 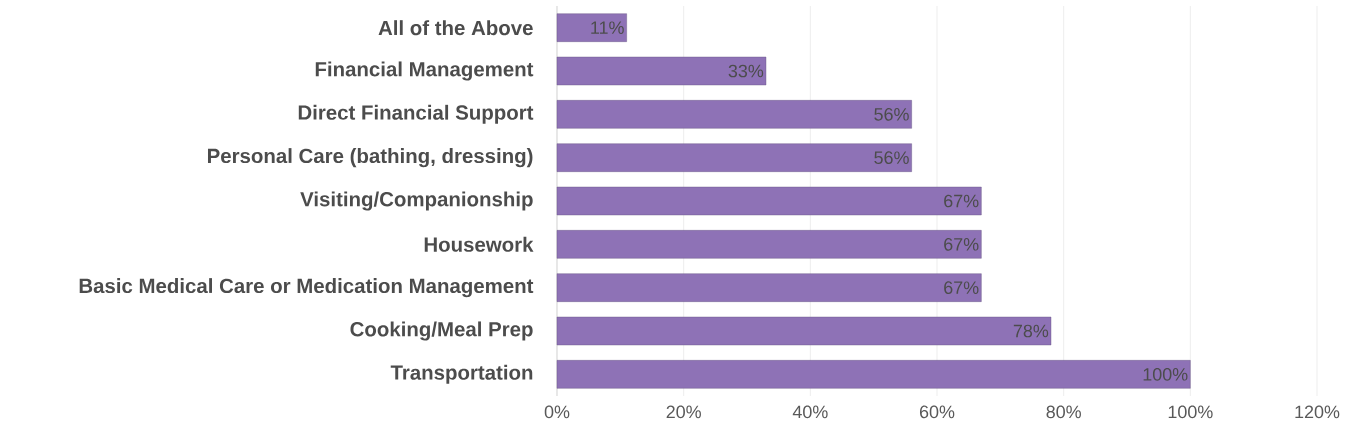 I want to click on y-tick-label: Transportation, so click(x=461, y=374).